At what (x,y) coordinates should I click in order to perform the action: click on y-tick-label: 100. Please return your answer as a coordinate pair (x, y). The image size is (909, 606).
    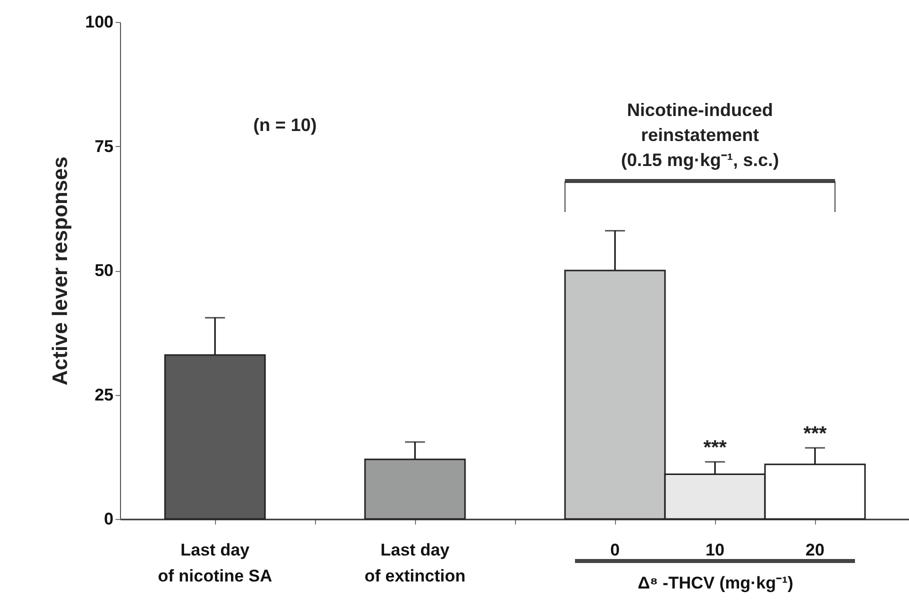
    Looking at the image, I should click on (99, 22).